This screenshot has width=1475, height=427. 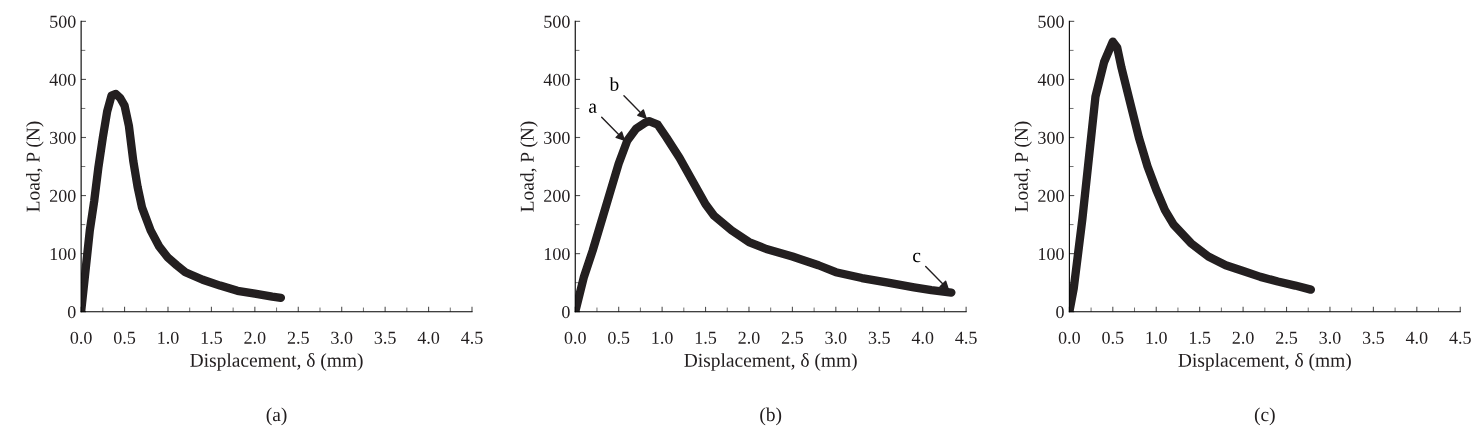 I want to click on text: (b), so click(x=771, y=416).